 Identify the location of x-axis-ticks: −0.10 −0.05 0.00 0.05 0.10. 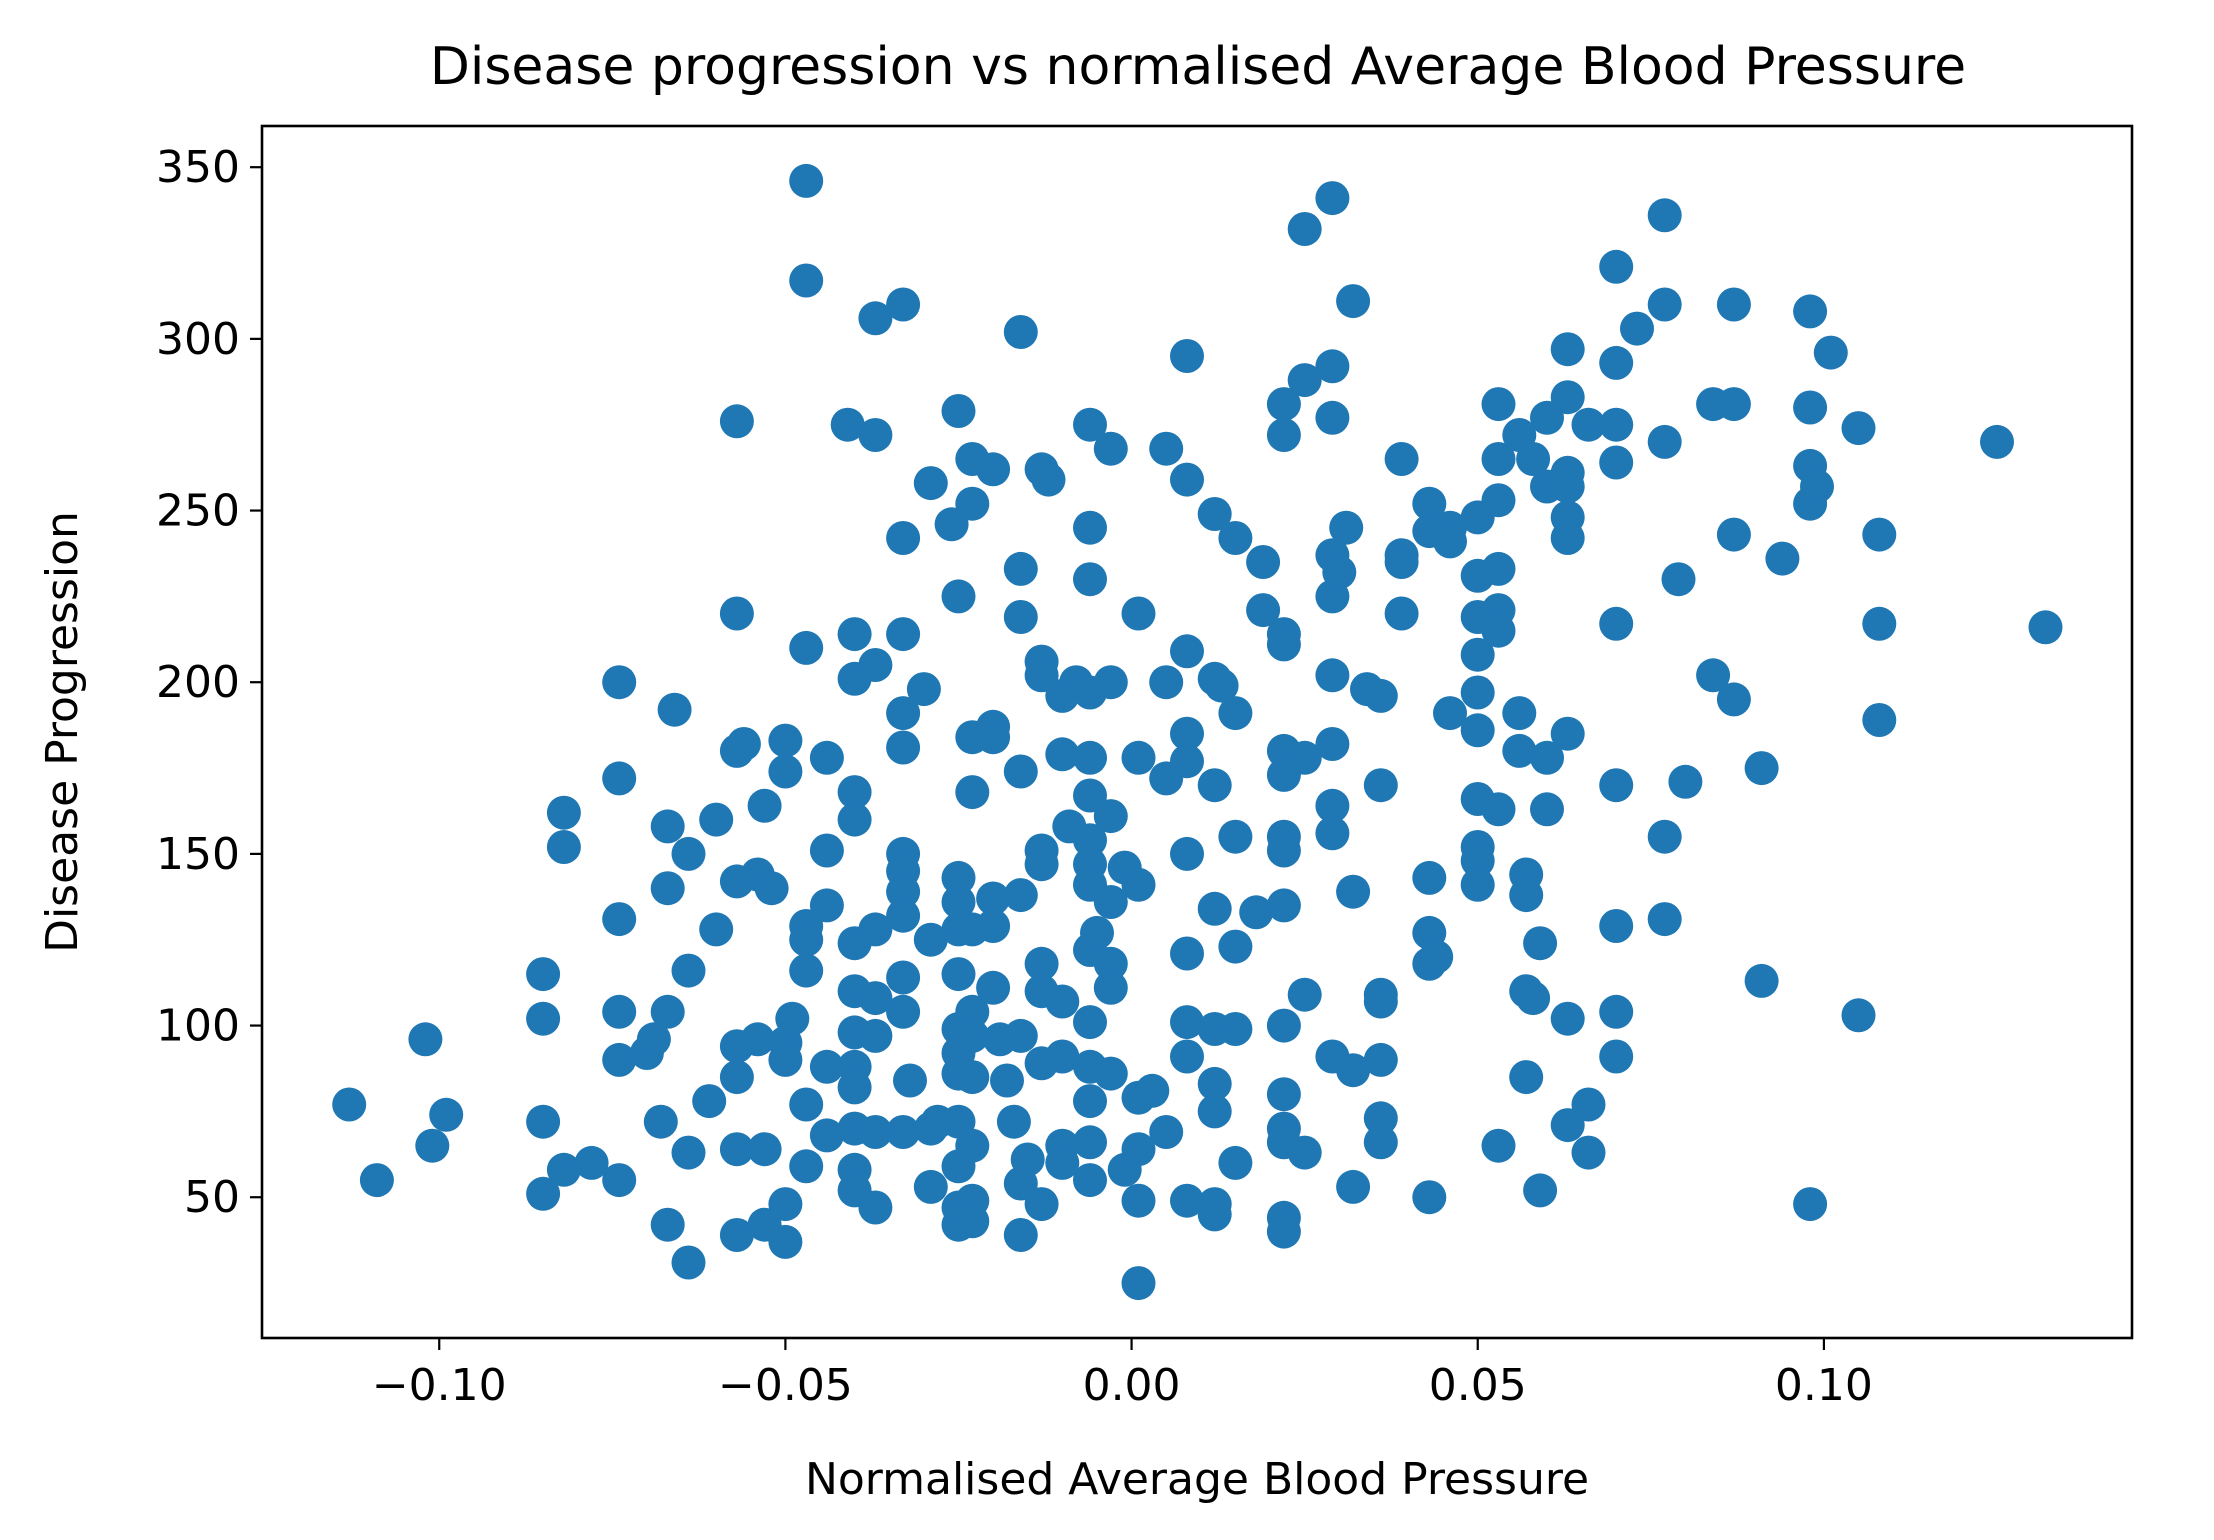
(1122, 1374).